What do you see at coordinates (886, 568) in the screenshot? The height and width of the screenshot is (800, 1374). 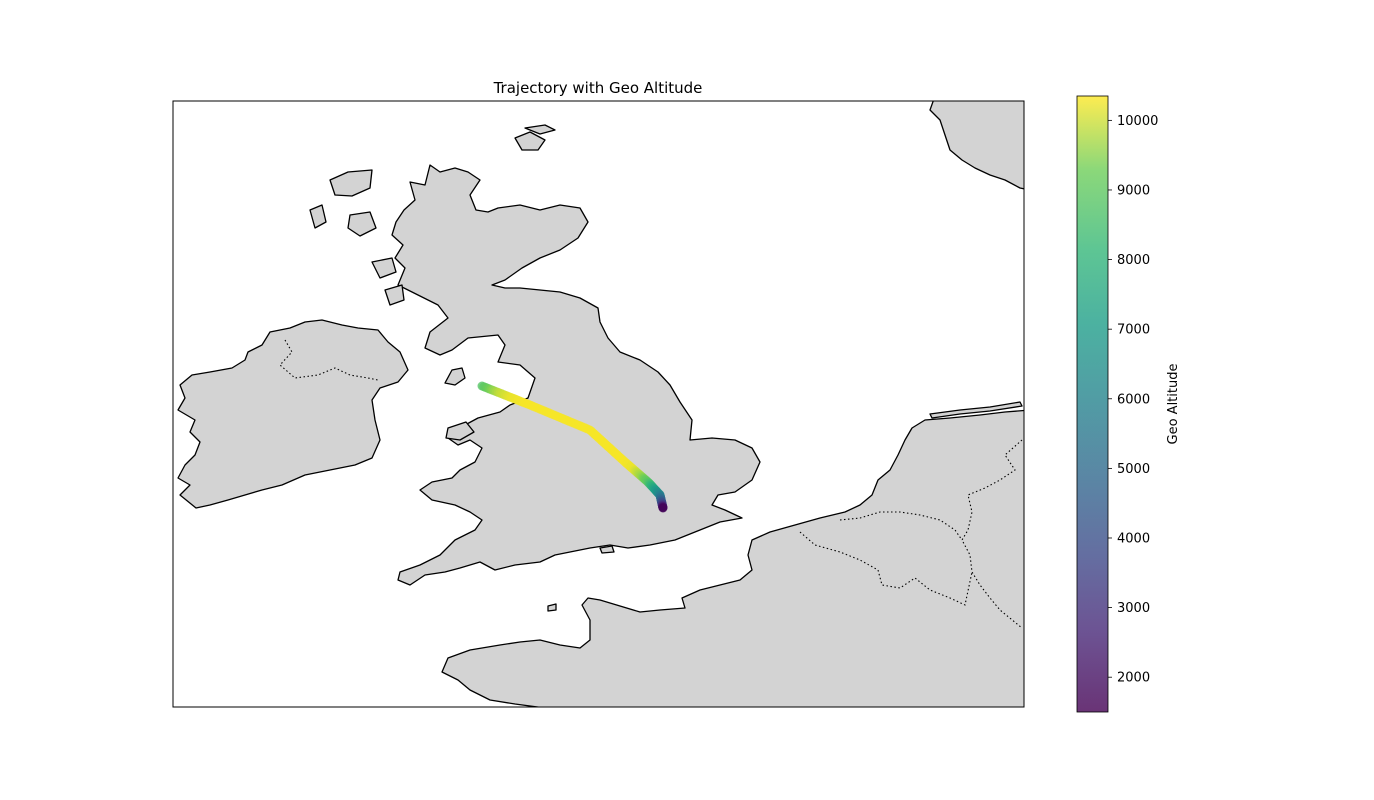 I see `border-france-belgium` at bounding box center [886, 568].